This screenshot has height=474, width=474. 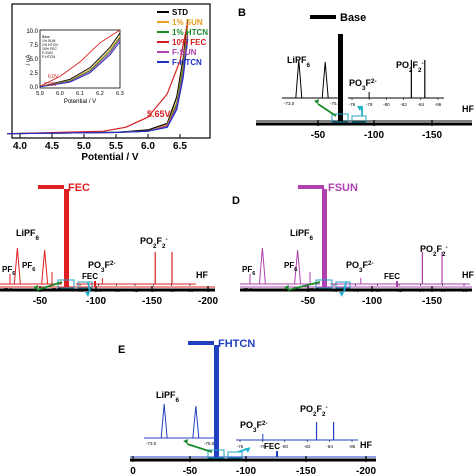 What do you see at coordinates (50, 45) in the screenshot?
I see `inset-legend: 1% HTCN` at bounding box center [50, 45].